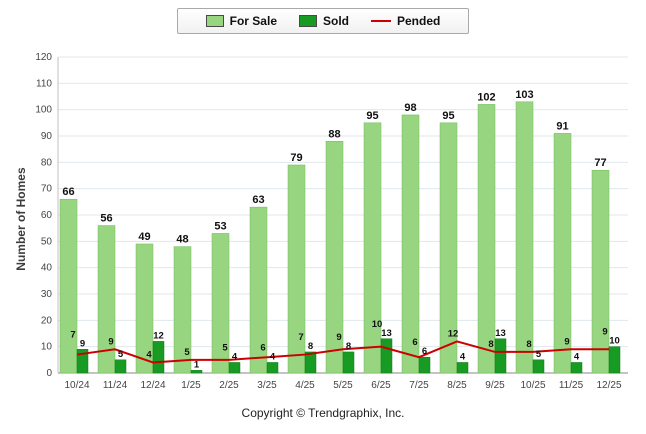 This screenshot has width=646, height=434. Describe the element at coordinates (47, 136) in the screenshot. I see `y-tick-label: 90` at that location.